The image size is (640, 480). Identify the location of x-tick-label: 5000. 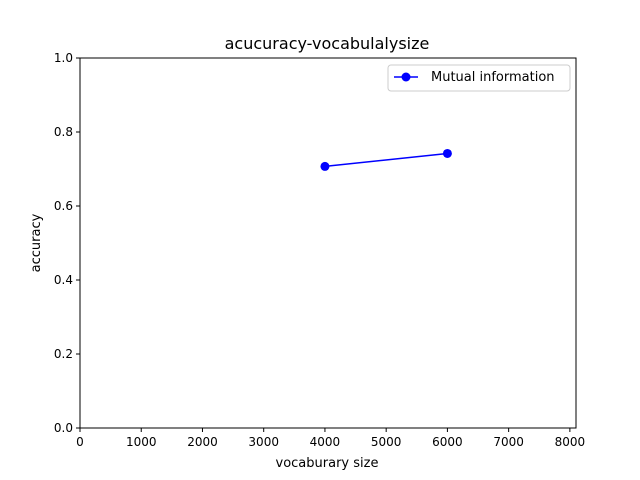
(386, 442).